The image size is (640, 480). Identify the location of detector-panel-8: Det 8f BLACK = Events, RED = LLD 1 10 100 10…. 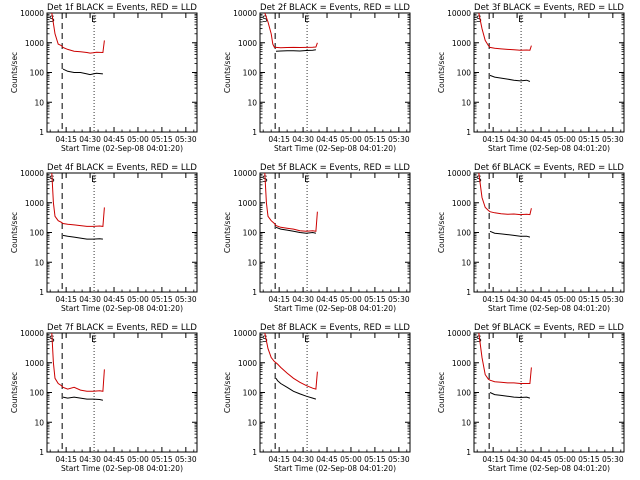
(317, 398).